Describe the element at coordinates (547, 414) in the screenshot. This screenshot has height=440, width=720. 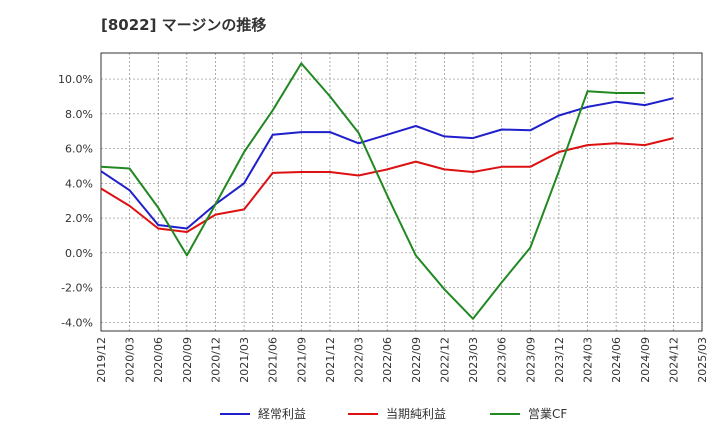
I see `legend-label: 営業CF` at that location.